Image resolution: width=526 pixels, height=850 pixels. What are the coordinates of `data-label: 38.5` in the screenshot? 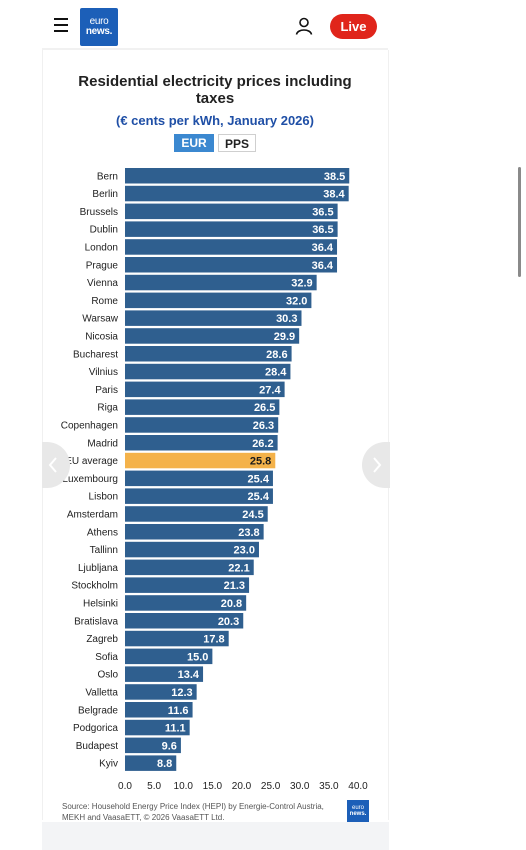 It's located at (334, 177).